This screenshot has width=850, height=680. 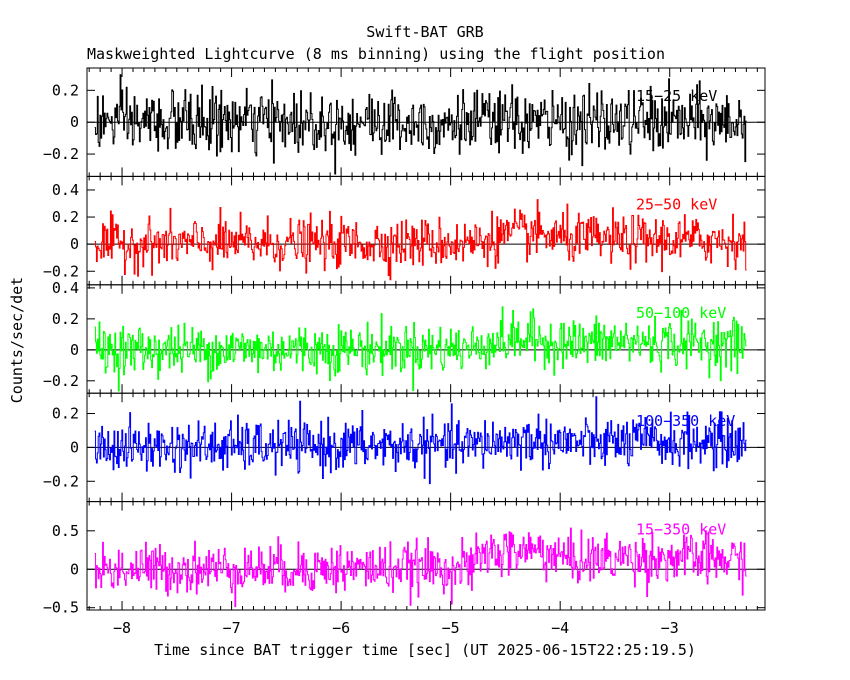 What do you see at coordinates (424, 32) in the screenshot?
I see `chart-title: Swift-BAT GRB` at bounding box center [424, 32].